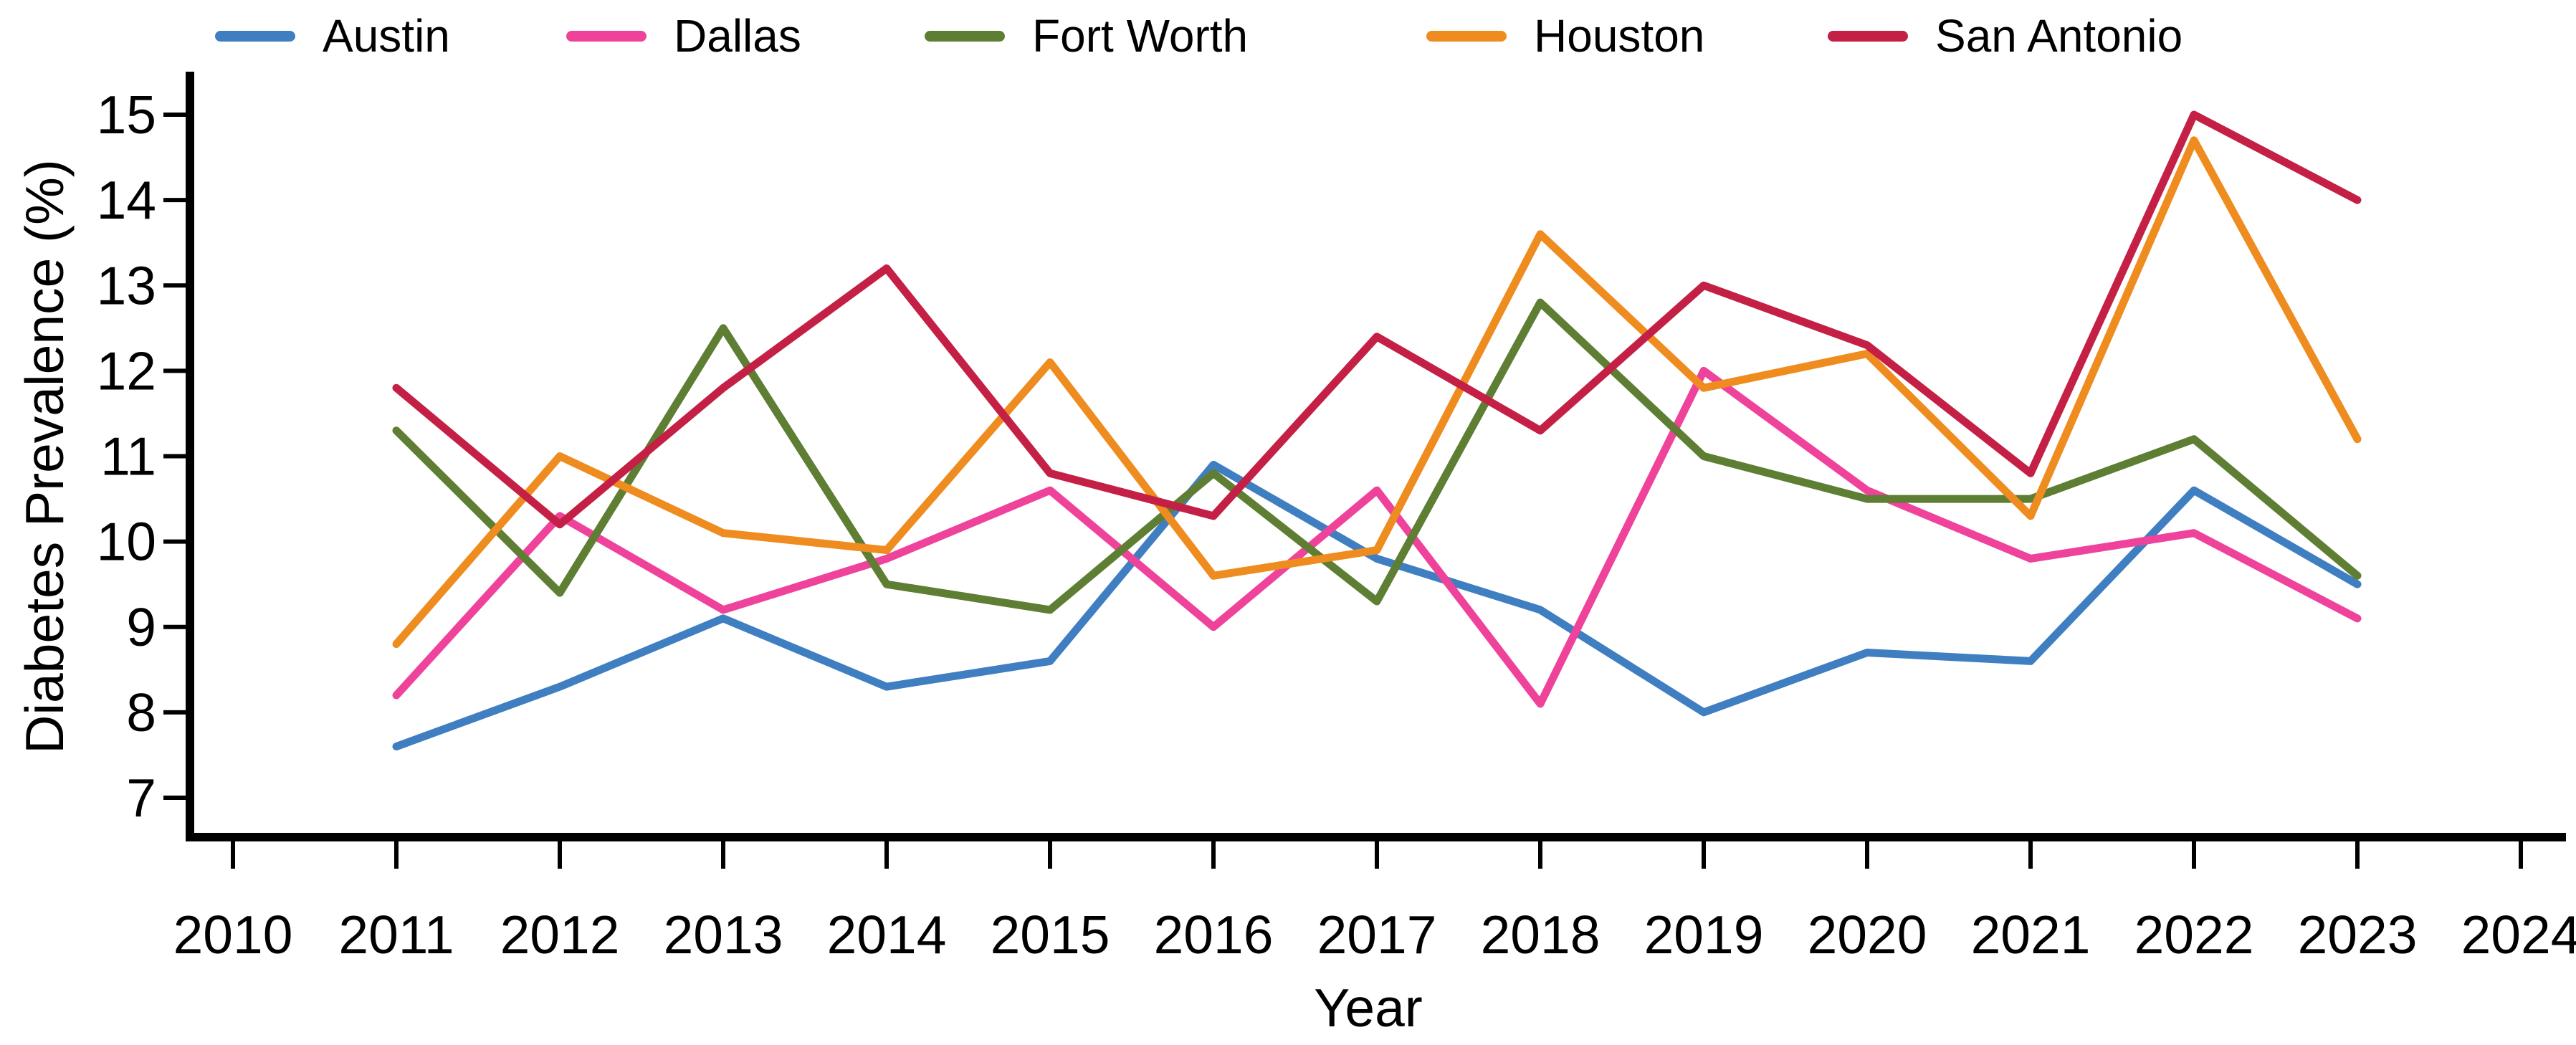 The height and width of the screenshot is (1045, 2576). What do you see at coordinates (126, 370) in the screenshot?
I see `y-tick-label: 12` at bounding box center [126, 370].